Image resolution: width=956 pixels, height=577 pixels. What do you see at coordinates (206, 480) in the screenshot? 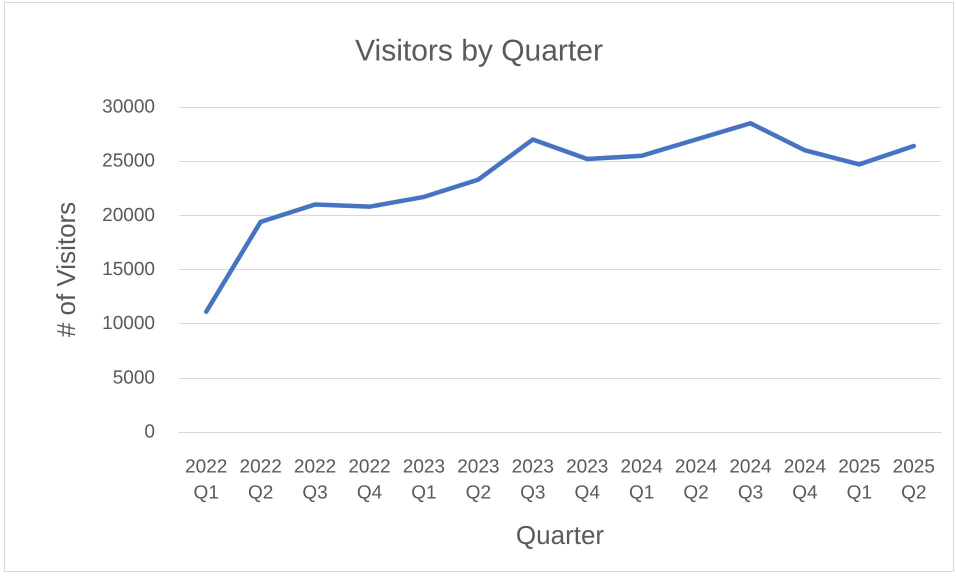
I see `x-tick-label: 2022 Q1` at bounding box center [206, 480].